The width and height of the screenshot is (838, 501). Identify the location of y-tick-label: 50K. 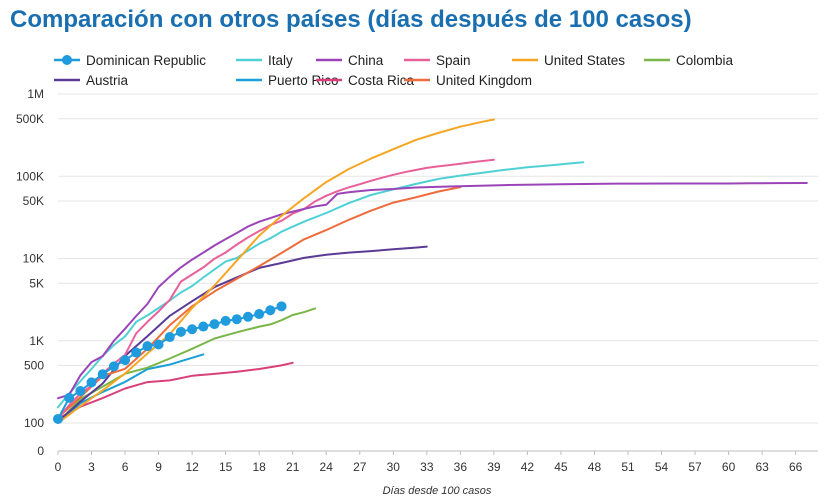
(33, 201).